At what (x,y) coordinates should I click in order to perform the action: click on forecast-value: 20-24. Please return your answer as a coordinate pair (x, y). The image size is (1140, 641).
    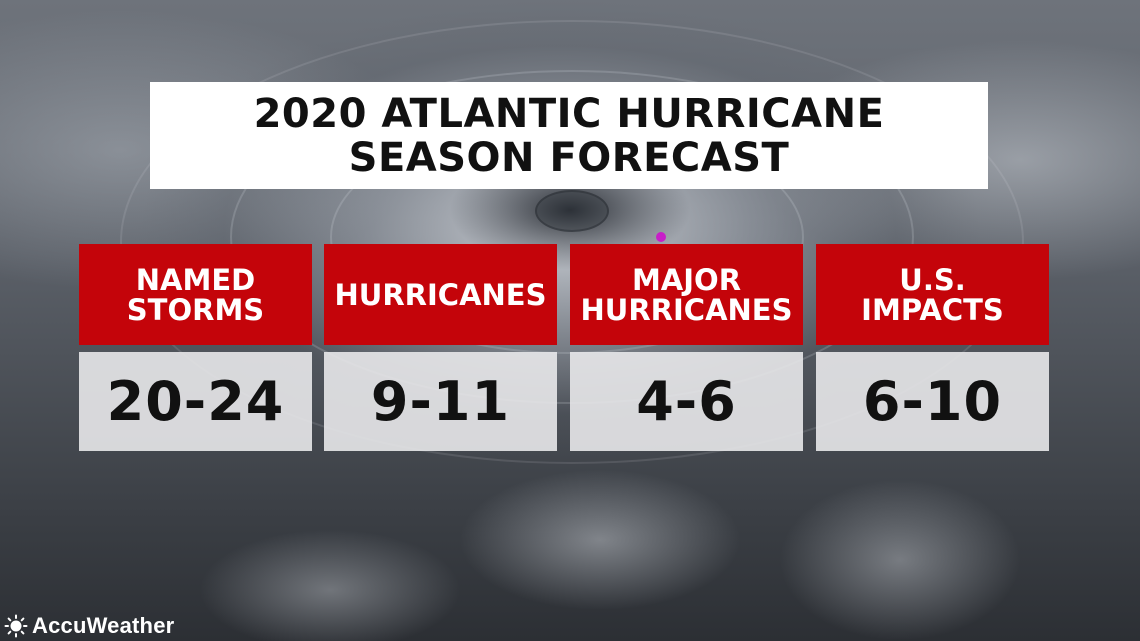
    Looking at the image, I should click on (195, 401).